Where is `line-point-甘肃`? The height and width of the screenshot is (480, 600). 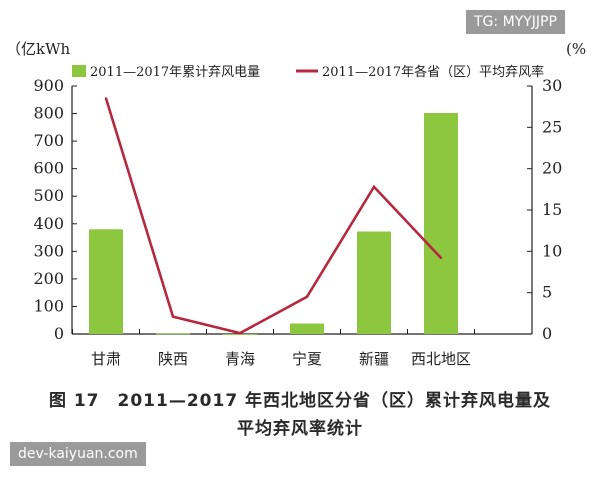 line-point-甘肃 is located at coordinates (106, 98).